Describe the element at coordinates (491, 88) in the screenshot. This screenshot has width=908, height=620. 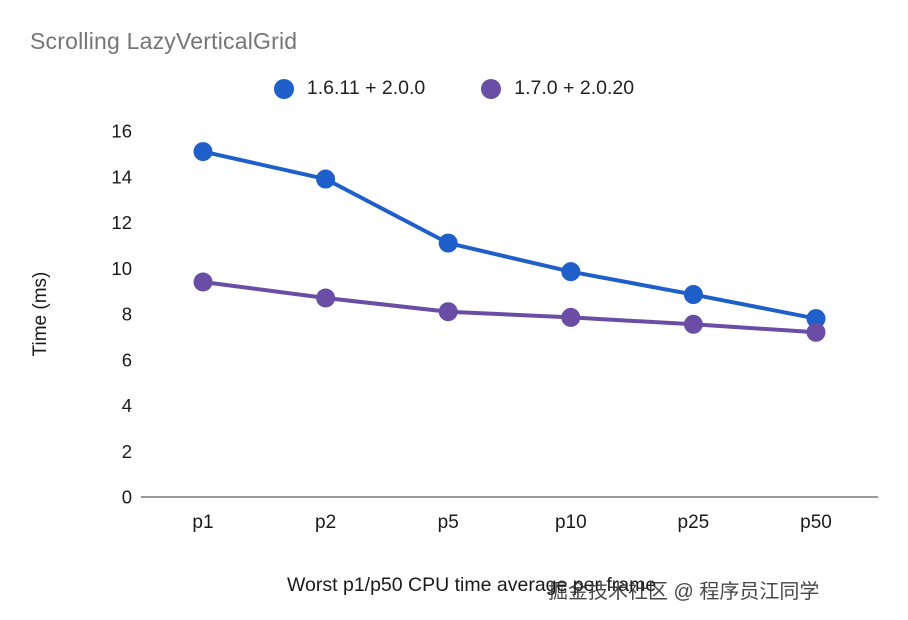
I see `legend-swatch-circle-purple` at that location.